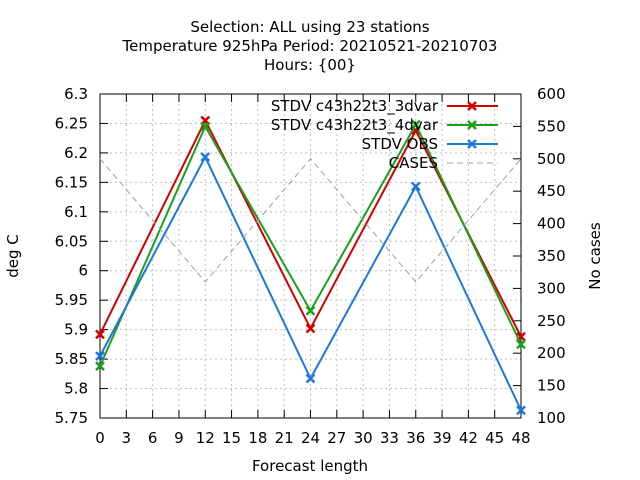  I want to click on x-tick-label: 18, so click(257, 438).